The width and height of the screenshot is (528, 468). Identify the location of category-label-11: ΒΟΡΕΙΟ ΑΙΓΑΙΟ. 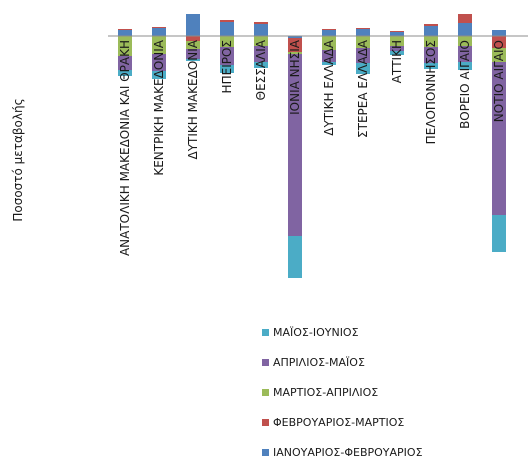
(465, 84).